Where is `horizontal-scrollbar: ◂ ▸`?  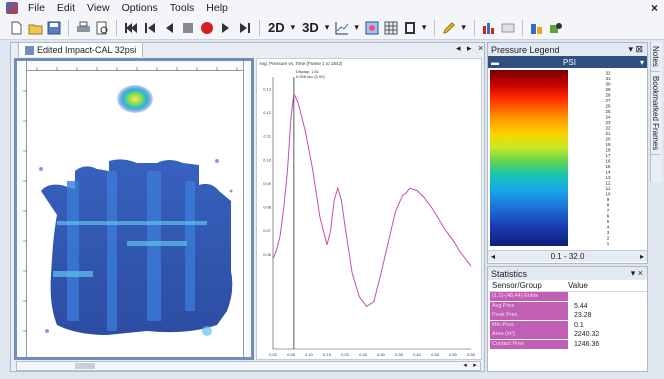
horizontal-scrollbar: ◂ ▸ is located at coordinates (248, 366).